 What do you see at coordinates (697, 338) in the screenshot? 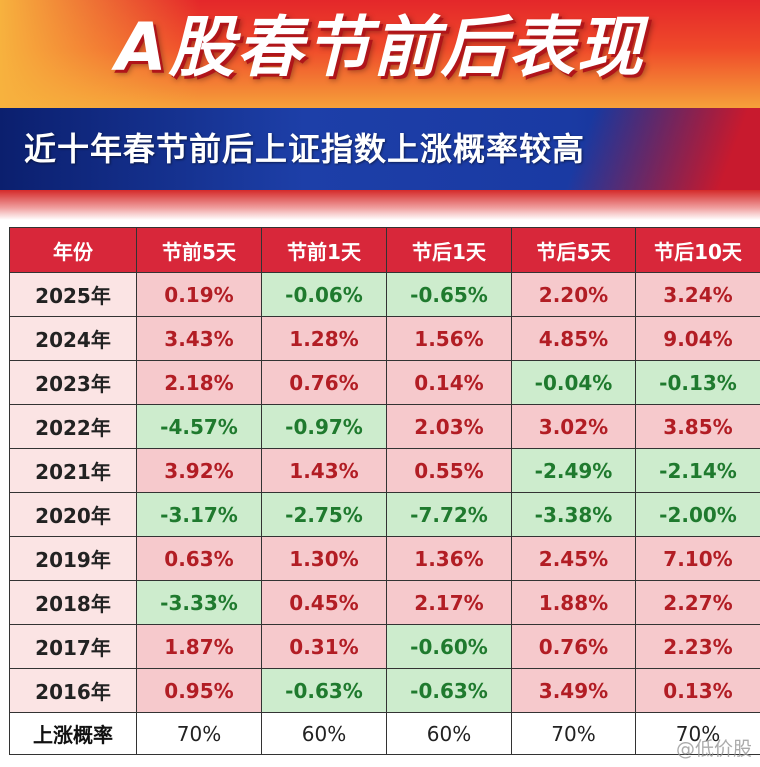
I see `return-cell: 9.04%` at bounding box center [697, 338].